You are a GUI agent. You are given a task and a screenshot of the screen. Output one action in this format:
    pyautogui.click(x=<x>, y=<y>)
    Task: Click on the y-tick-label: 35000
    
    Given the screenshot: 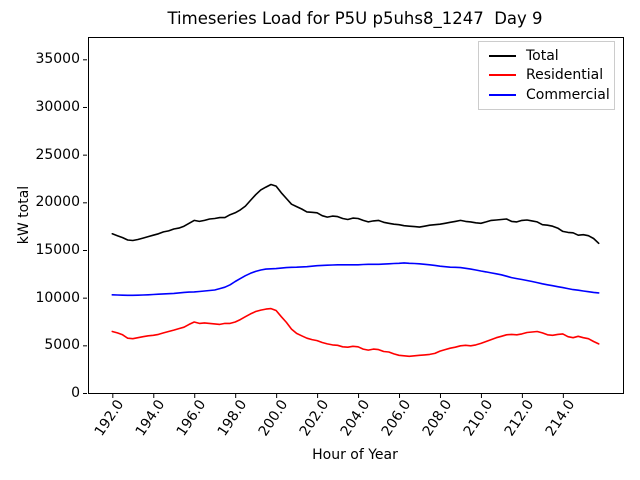 What is the action you would take?
    pyautogui.click(x=57, y=59)
    